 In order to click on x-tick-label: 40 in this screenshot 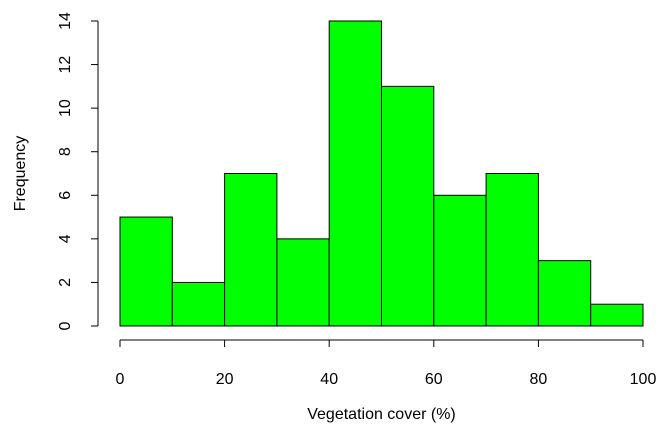, I will do `click(329, 379)`.